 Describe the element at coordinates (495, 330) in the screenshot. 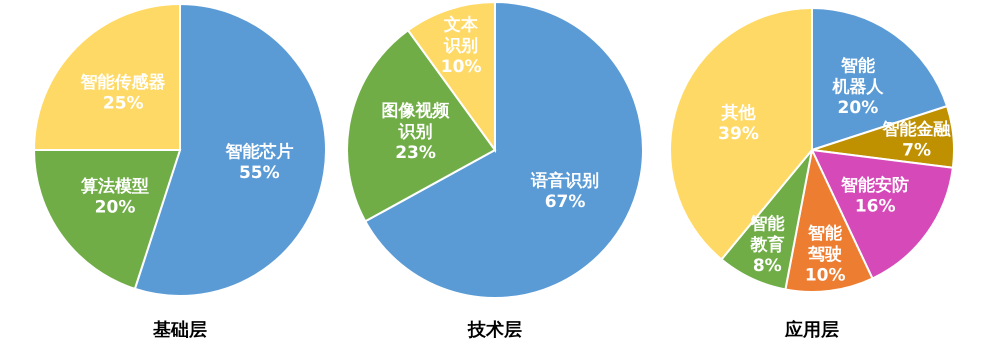

I see `title: 技术层` at that location.